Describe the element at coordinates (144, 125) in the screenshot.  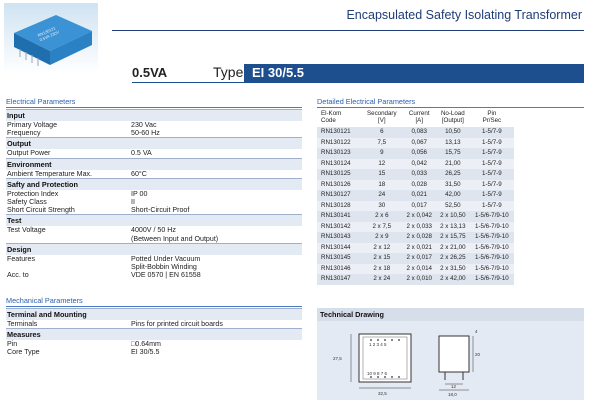
I see `parameter-value: 230 Vac` at that location.